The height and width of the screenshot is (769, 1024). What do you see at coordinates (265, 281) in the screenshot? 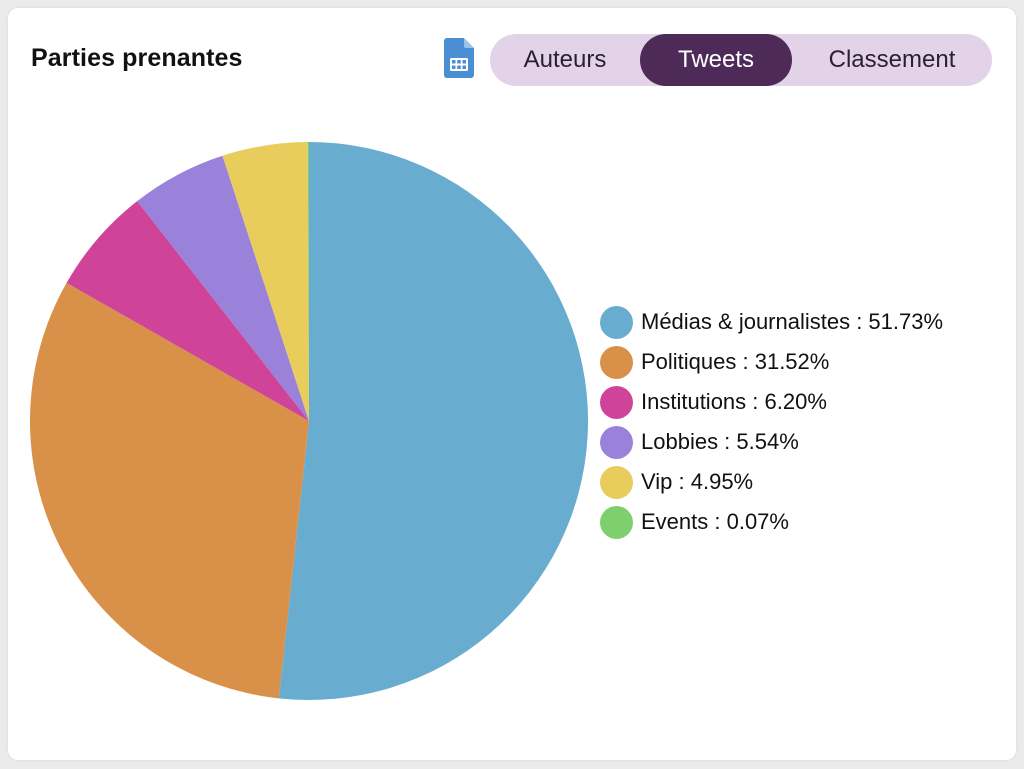
I see `pie-slice-vip` at bounding box center [265, 281].